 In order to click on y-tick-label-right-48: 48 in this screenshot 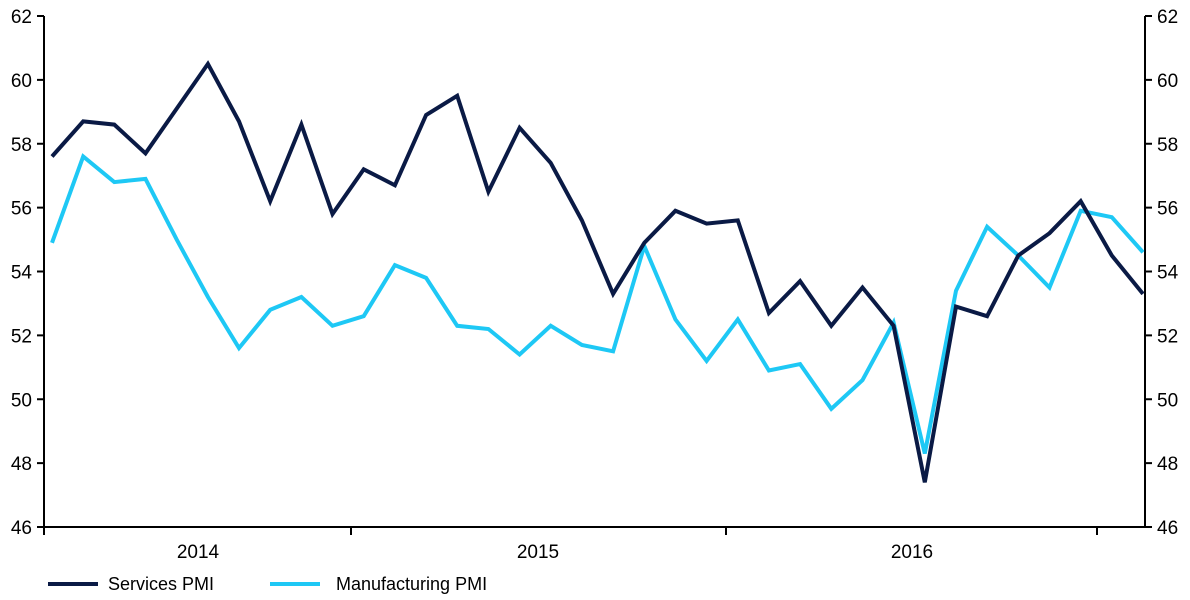, I will do `click(1167, 464)`.